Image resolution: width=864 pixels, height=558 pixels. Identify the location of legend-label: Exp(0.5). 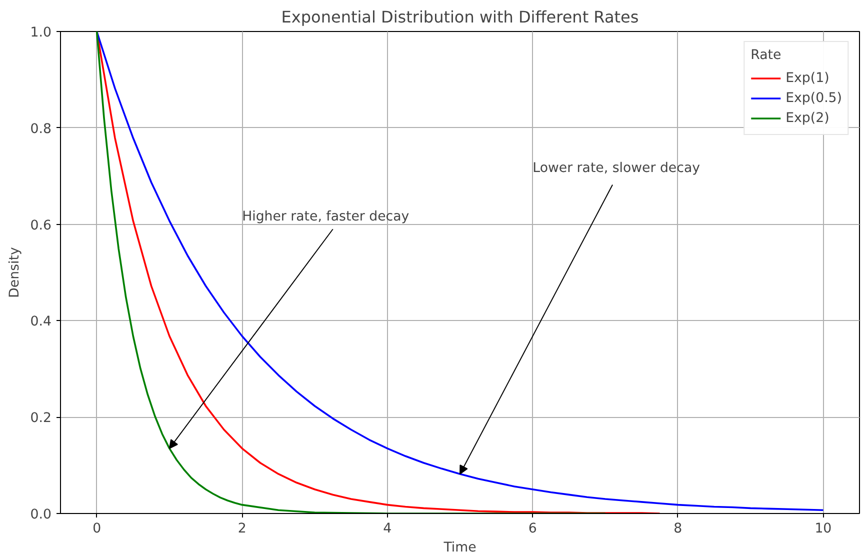
(814, 98).